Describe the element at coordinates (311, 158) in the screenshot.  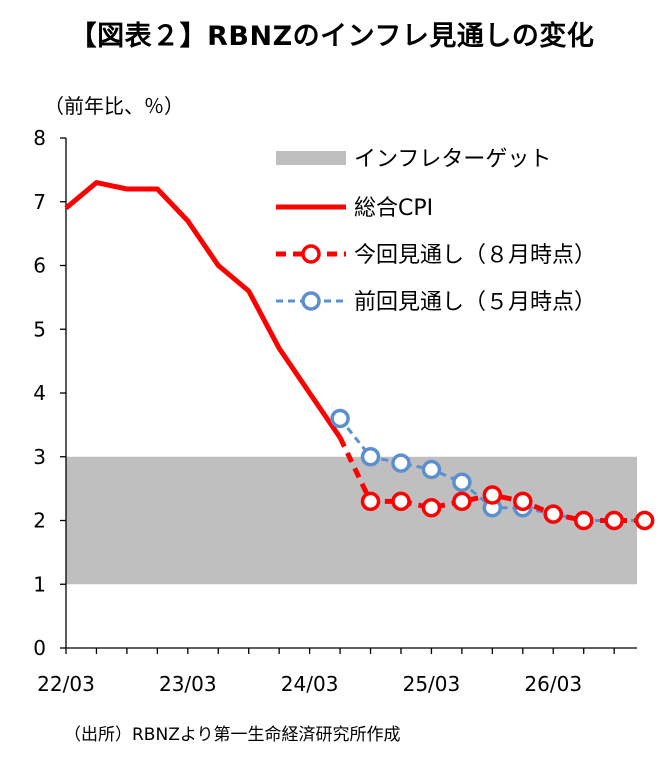
I see `legend-swatch-target-band` at that location.